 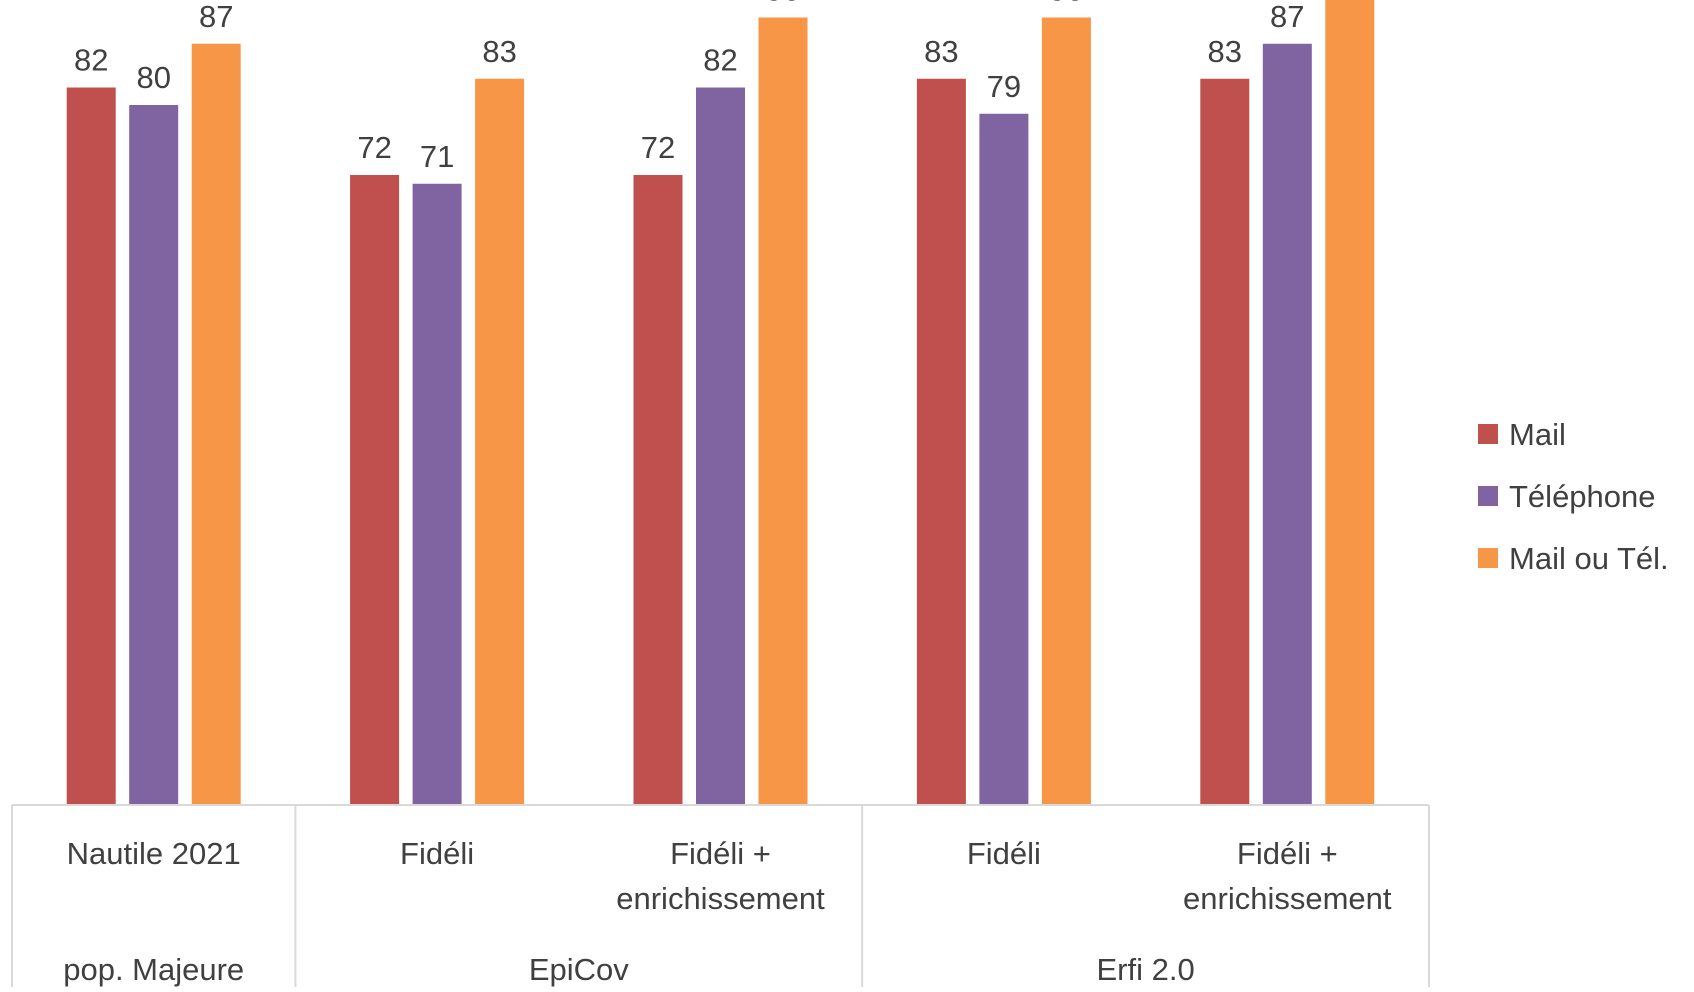 What do you see at coordinates (1004, 86) in the screenshot?
I see `data-label: 79` at bounding box center [1004, 86].